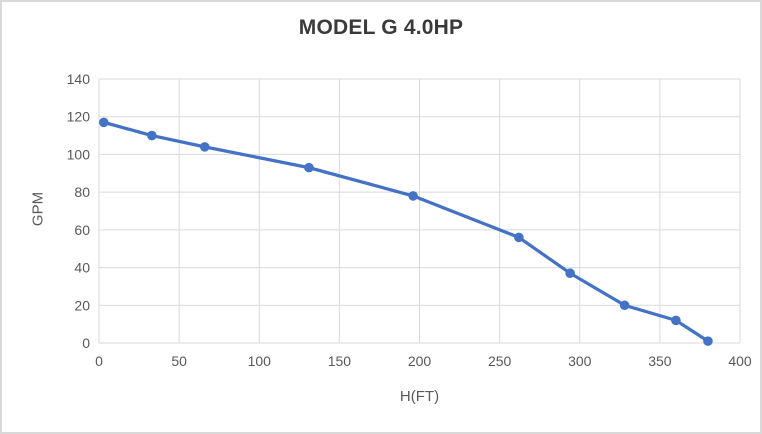  What do you see at coordinates (79, 79) in the screenshot?
I see `y-tick-label: 140` at bounding box center [79, 79].